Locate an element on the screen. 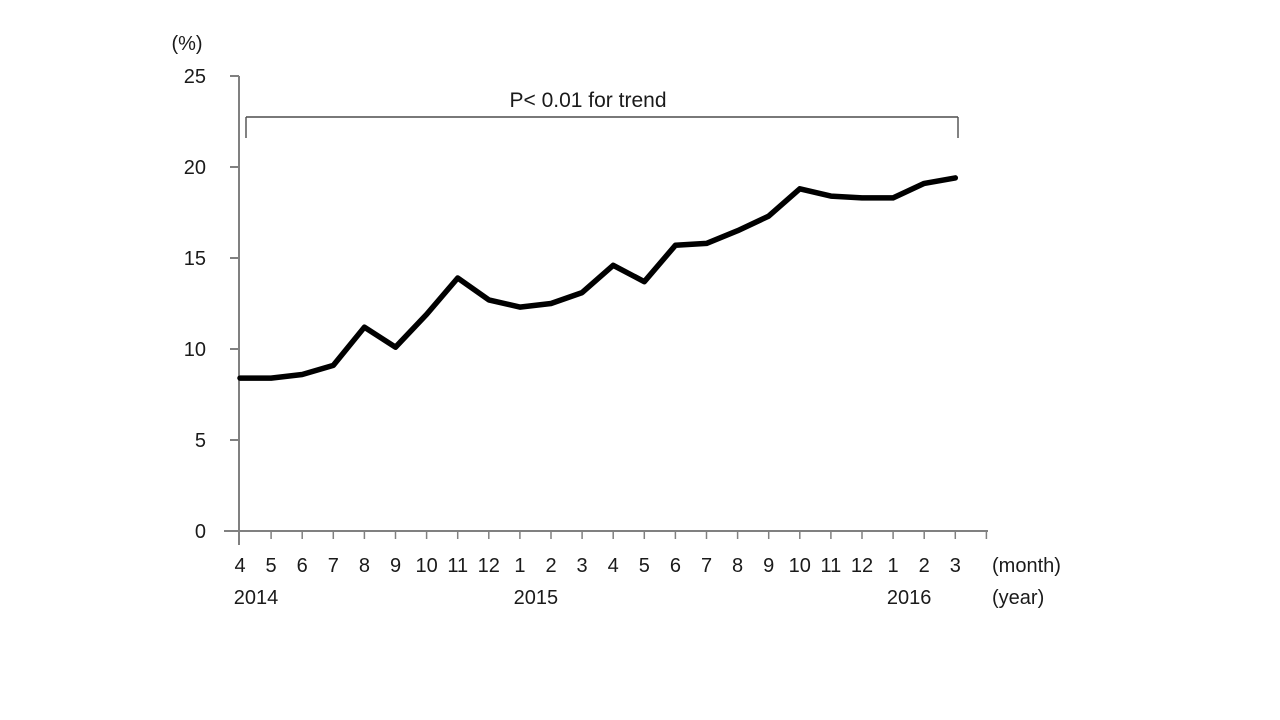 This screenshot has width=1280, height=720. year-tick-label: 2016 is located at coordinates (909, 598).